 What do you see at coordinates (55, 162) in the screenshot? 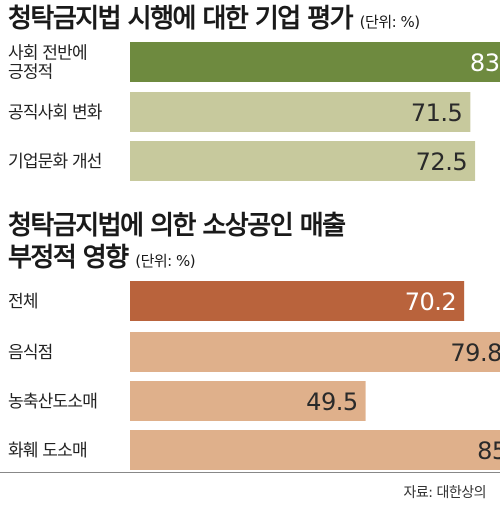
I see `chart1-category-label-2: 기업문화 개선` at bounding box center [55, 162].